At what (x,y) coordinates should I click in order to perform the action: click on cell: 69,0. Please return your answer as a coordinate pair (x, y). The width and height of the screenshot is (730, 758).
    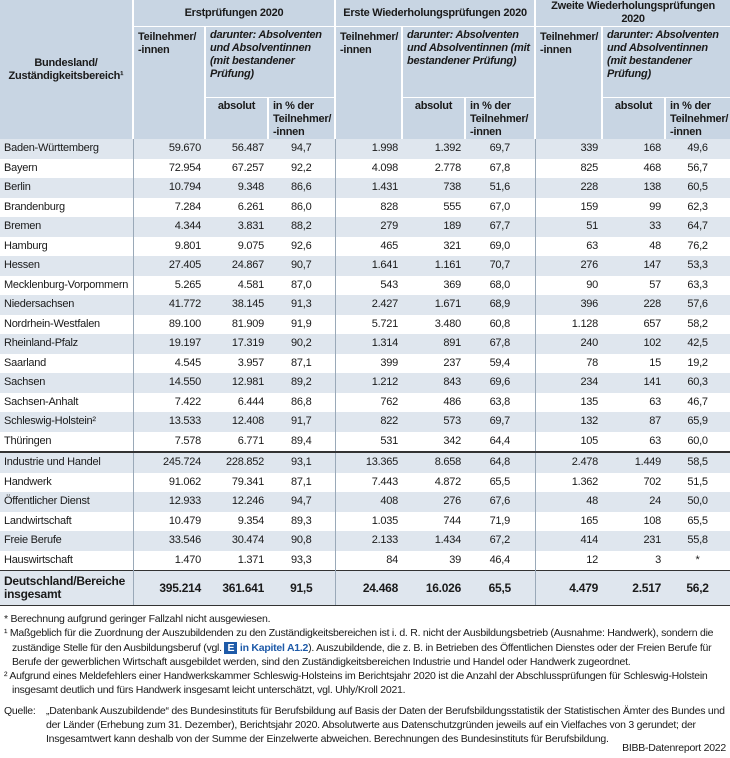
    Looking at the image, I should click on (500, 245).